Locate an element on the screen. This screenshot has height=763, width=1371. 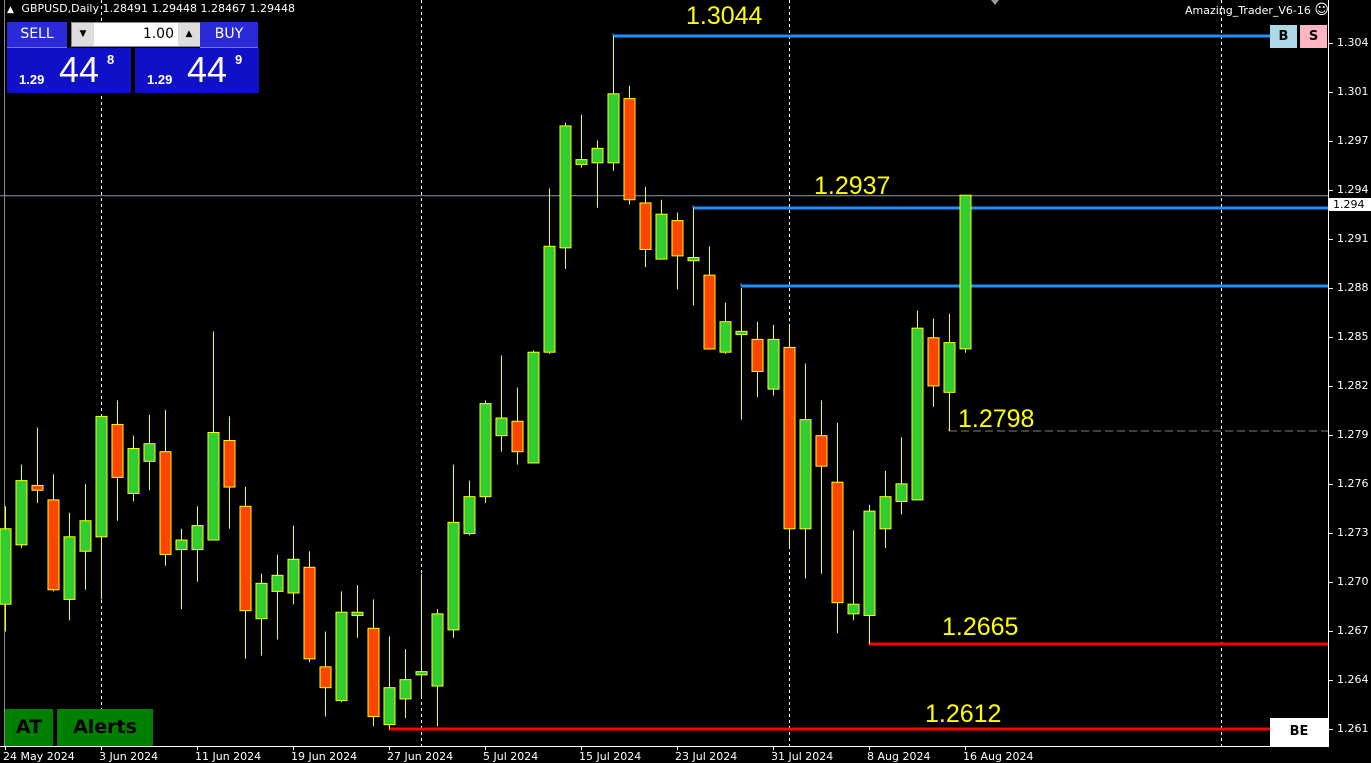
s-button: S is located at coordinates (1313, 36).